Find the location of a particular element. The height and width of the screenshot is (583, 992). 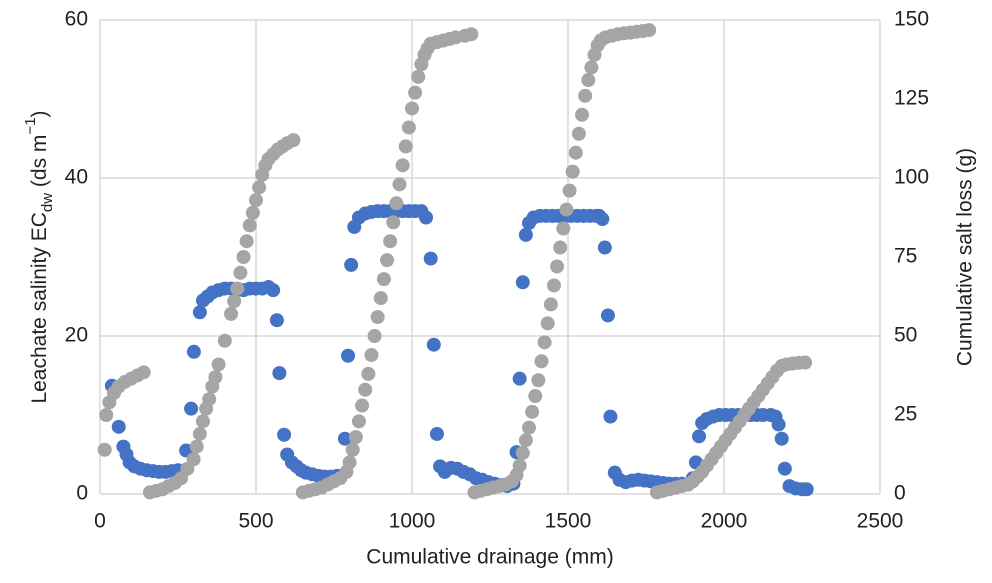

y-label-part: ) is located at coordinates (39, 113).